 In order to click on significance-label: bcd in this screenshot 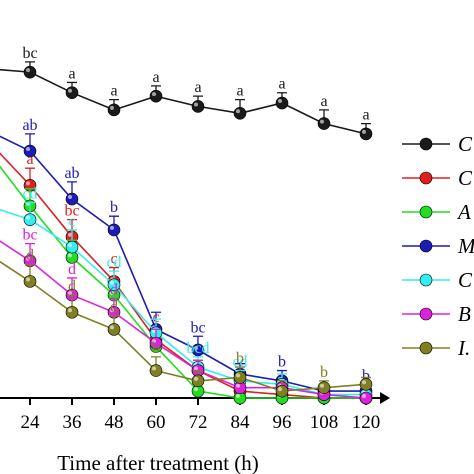, I will do `click(197, 348)`.